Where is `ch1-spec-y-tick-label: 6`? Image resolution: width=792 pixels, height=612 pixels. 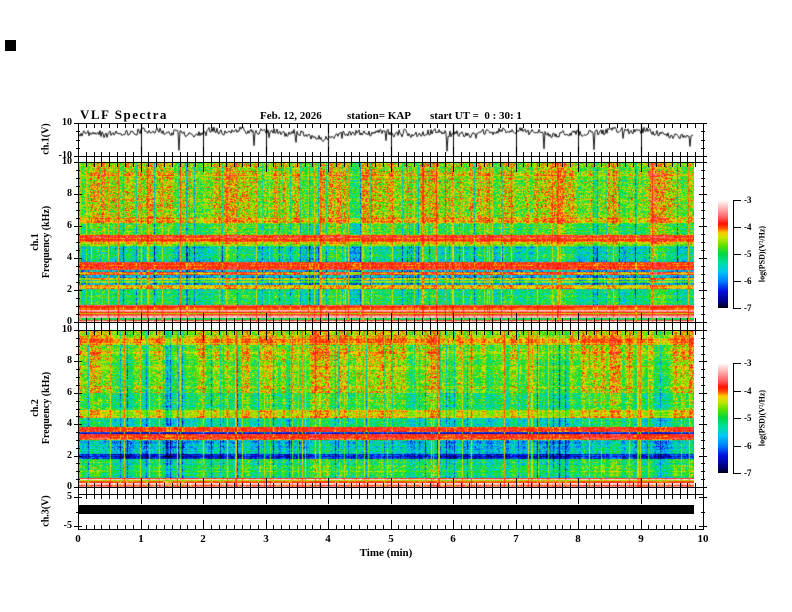
ch1-spec-y-tick-label: 6 is located at coordinates (69, 225).